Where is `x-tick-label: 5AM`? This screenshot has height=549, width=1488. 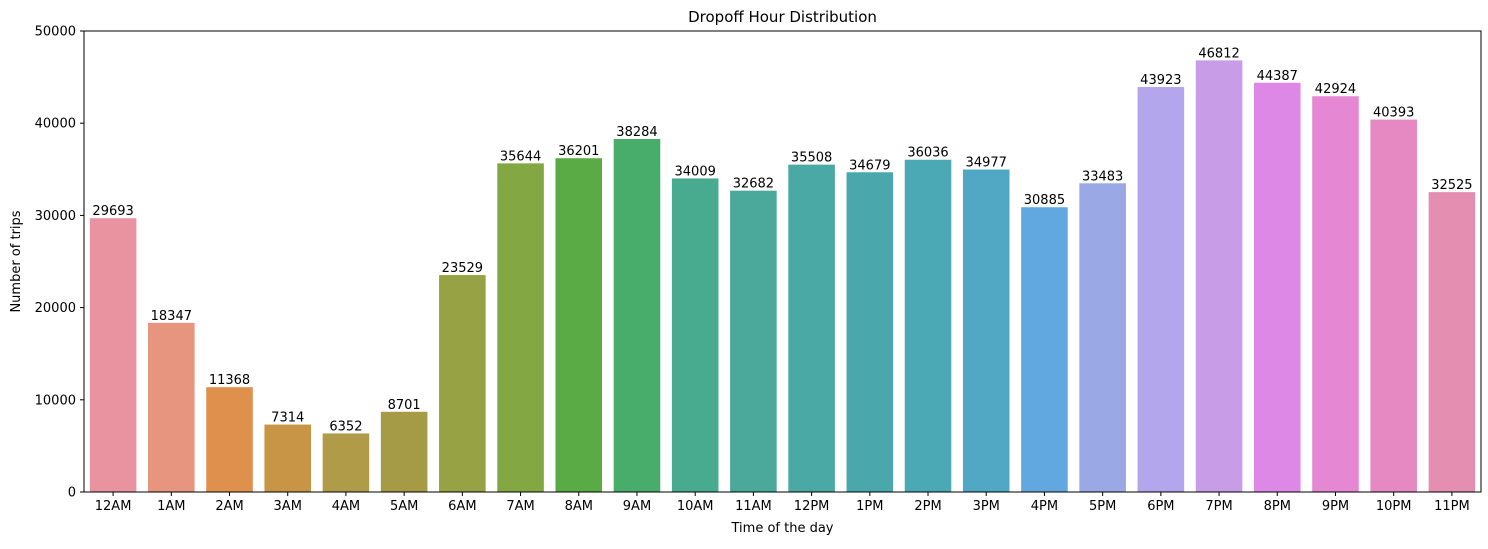
x-tick-label: 5AM is located at coordinates (404, 506).